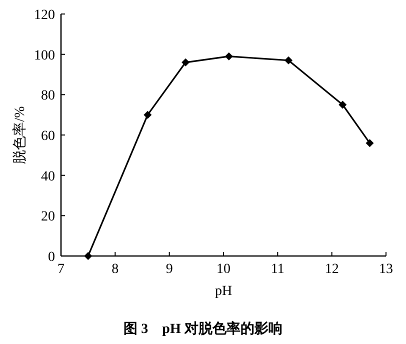 Image resolution: width=406 pixels, height=344 pixels. I want to click on x-tick-label: 9, so click(169, 269).